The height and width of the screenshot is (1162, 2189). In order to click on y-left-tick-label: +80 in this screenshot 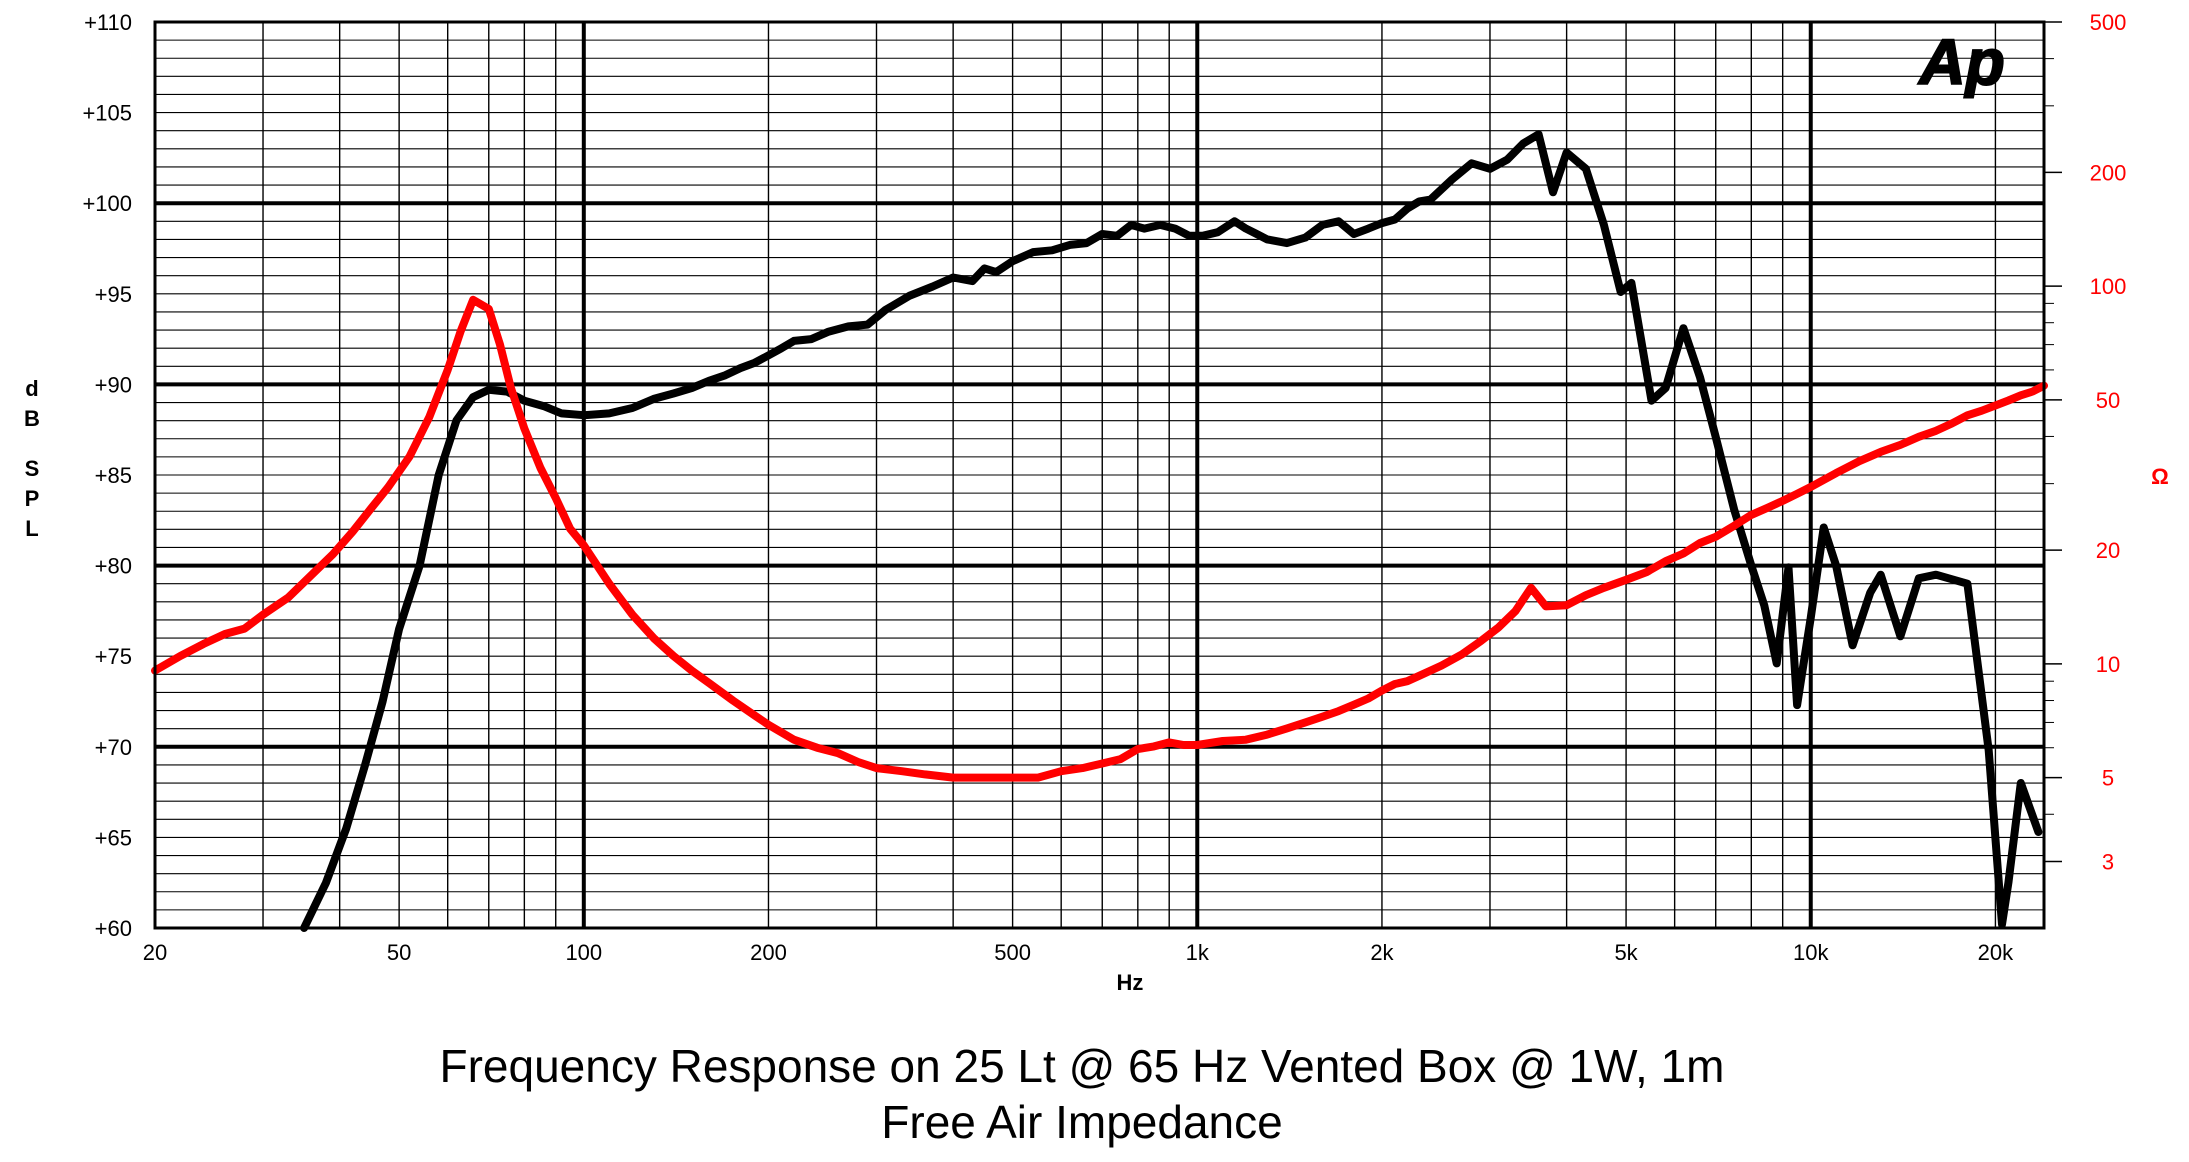, I will do `click(113, 566)`.